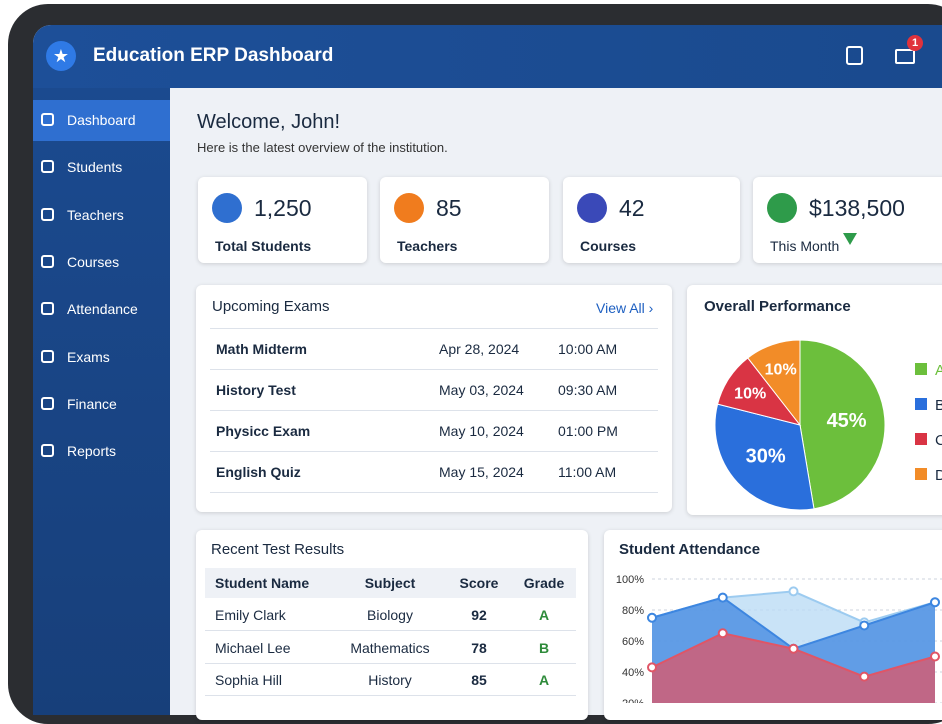 The width and height of the screenshot is (942, 724). What do you see at coordinates (88, 356) in the screenshot?
I see `nav-item: Exams` at bounding box center [88, 356].